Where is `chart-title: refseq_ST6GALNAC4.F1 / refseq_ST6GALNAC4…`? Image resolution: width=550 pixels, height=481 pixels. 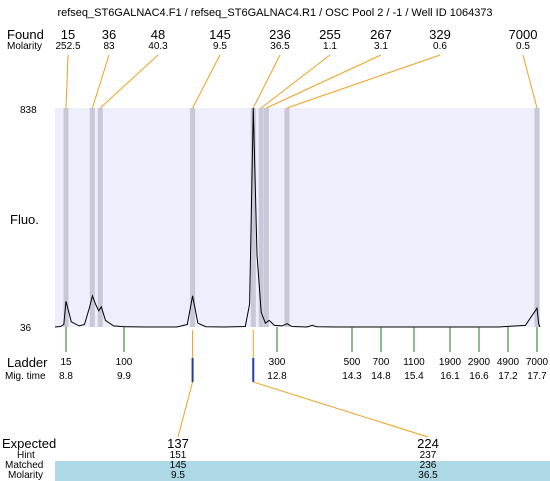
chart-title: refseq_ST6GALNAC4.F1 / refseq_ST6GALNAC4… is located at coordinates (275, 13).